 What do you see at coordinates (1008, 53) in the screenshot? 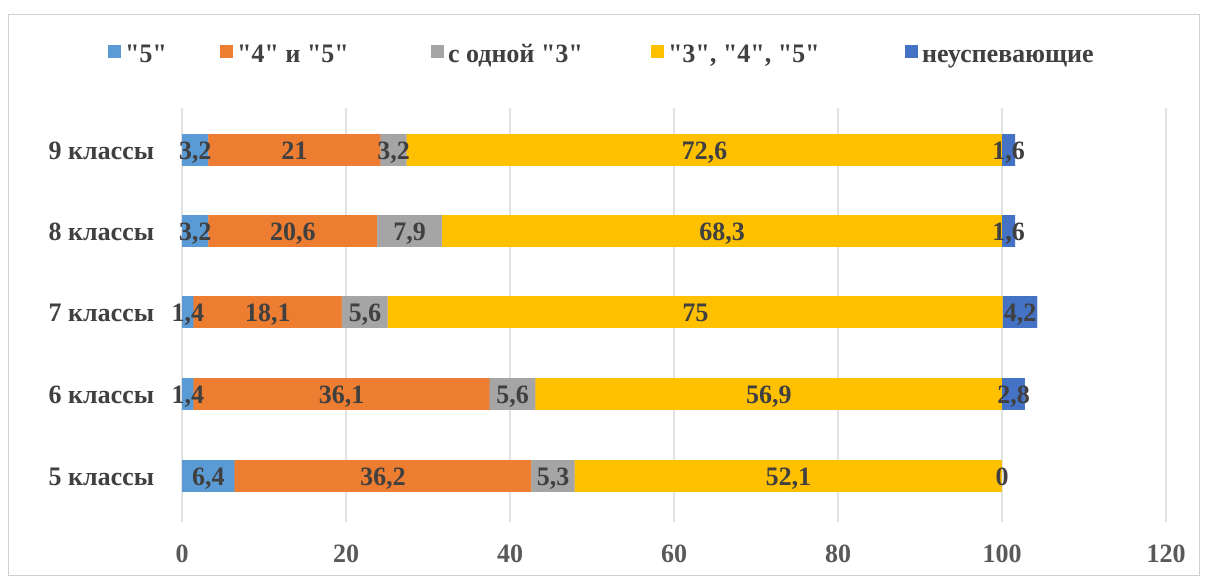
I see `legend-entry: неуспевающие` at bounding box center [1008, 53].